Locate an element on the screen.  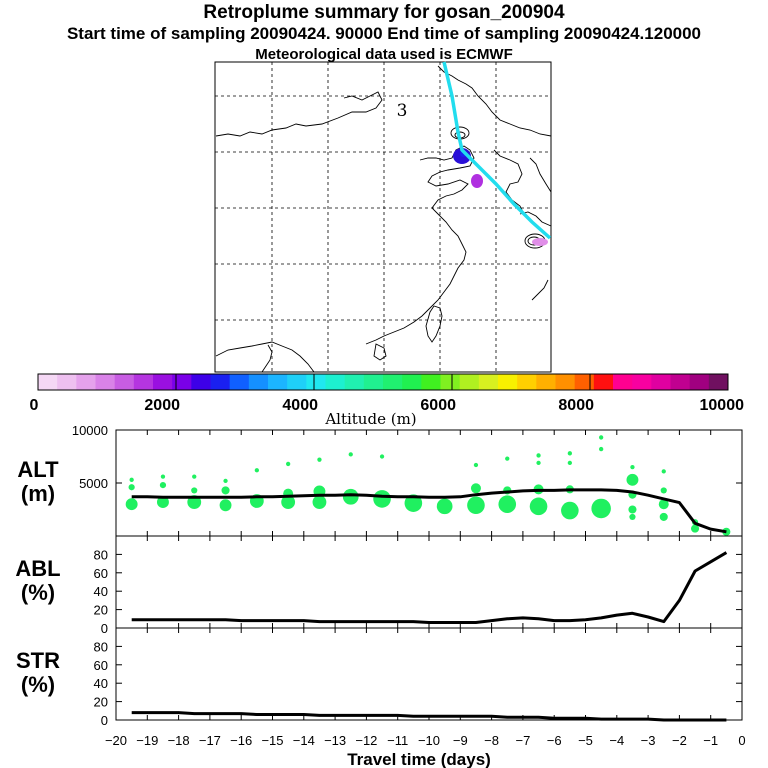
x-tick-label: −4 is located at coordinates (616, 740).